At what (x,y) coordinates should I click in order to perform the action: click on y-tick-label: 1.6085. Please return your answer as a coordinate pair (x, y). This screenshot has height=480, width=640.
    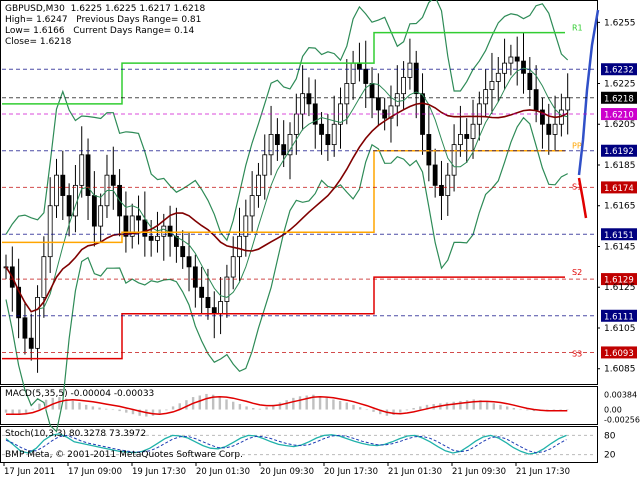
    Looking at the image, I should click on (620, 370).